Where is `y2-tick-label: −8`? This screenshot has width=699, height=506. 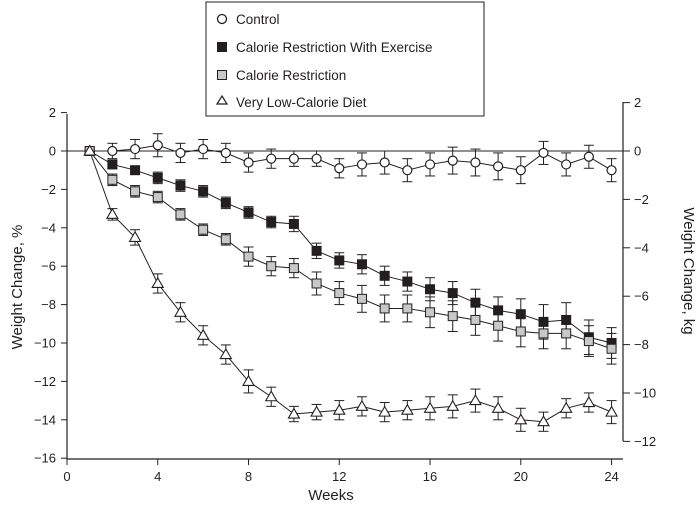
y2-tick-label: −8 is located at coordinates (641, 344).